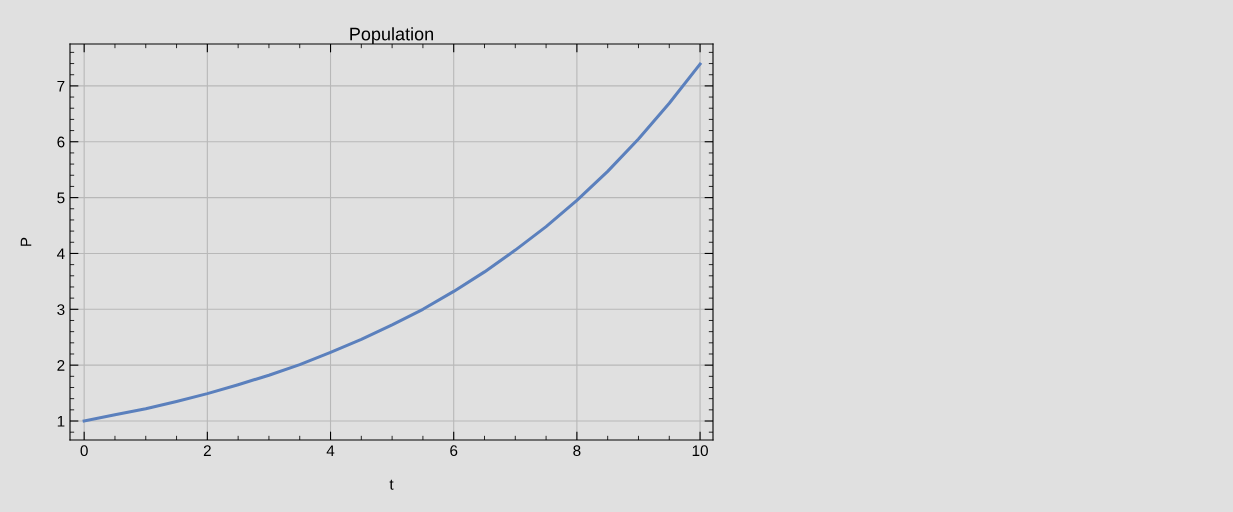  I want to click on x-tick-label: 2, so click(207, 450).